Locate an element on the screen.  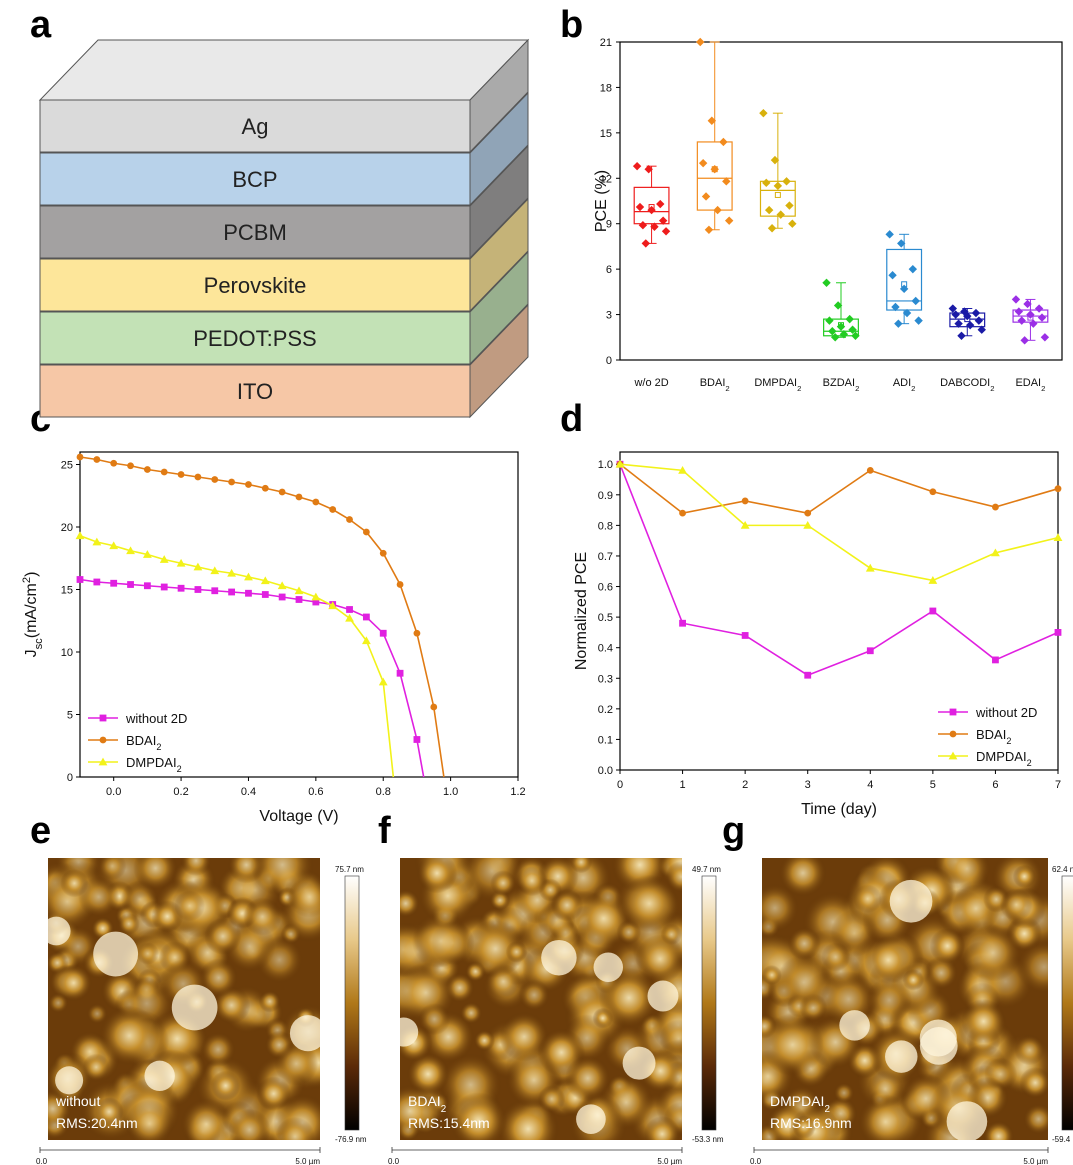
legend-label-stab-1-main: BDAI is located at coordinates (991, 734).